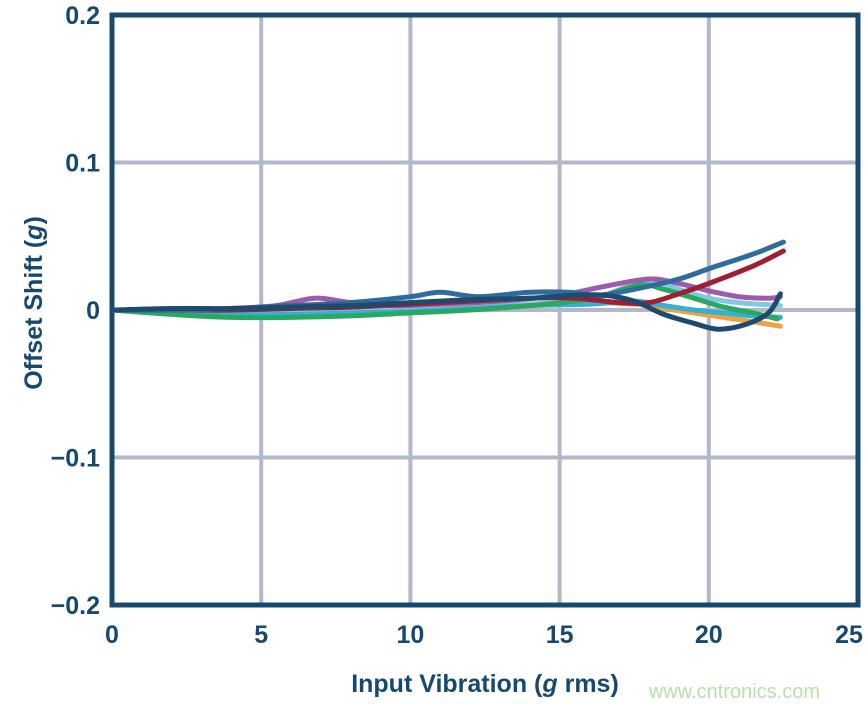  What do you see at coordinates (34, 314) in the screenshot?
I see `y-axis-title-pre: Offset Shift (` at bounding box center [34, 314].